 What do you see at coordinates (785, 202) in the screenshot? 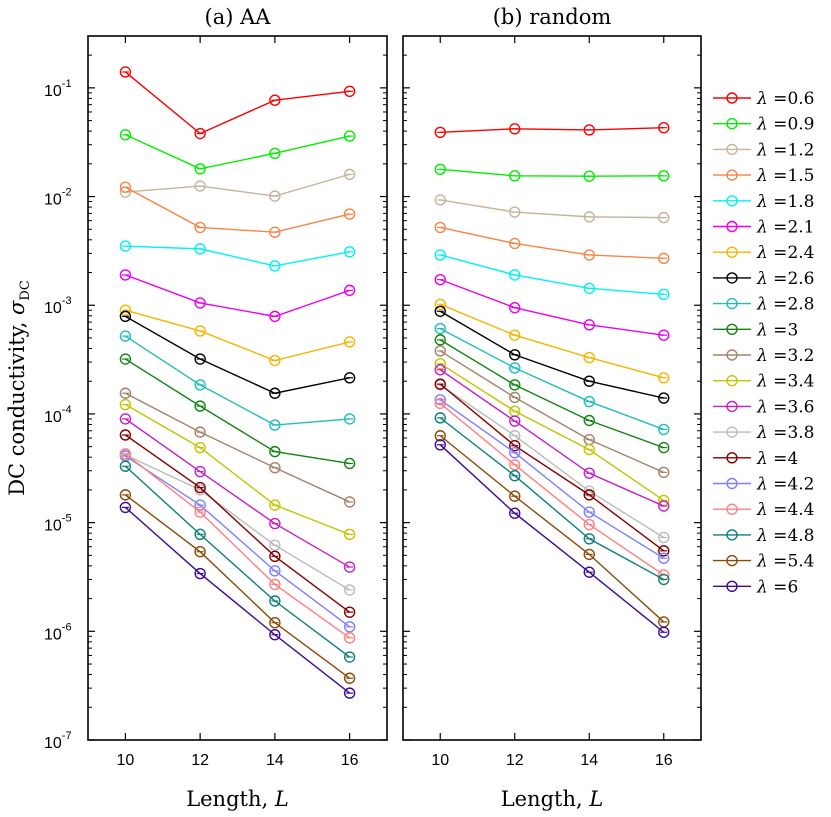
I see `legend-label: λ =1.8` at bounding box center [785, 202].